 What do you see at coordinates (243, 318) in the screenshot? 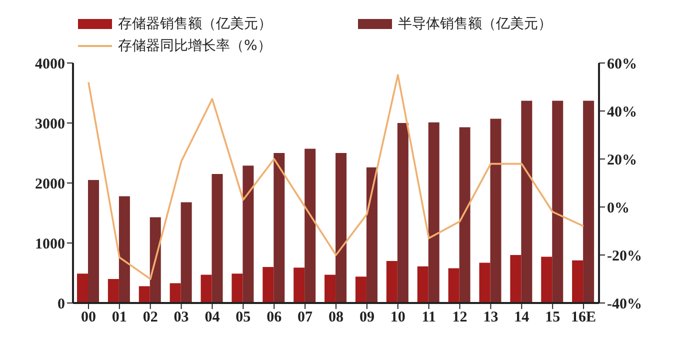
I see `x-tick-label: 05` at bounding box center [243, 318].